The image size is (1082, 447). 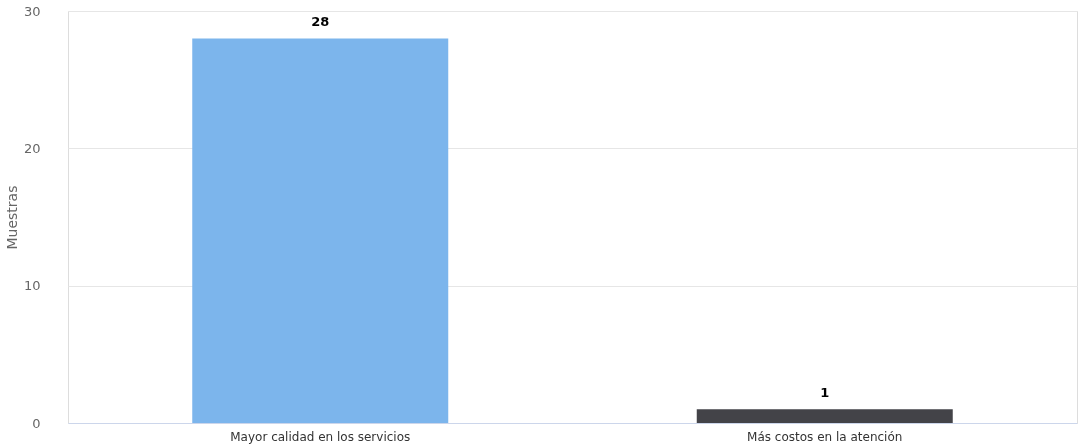 What do you see at coordinates (32, 11) in the screenshot?
I see `y-tick-label: 30` at bounding box center [32, 11].